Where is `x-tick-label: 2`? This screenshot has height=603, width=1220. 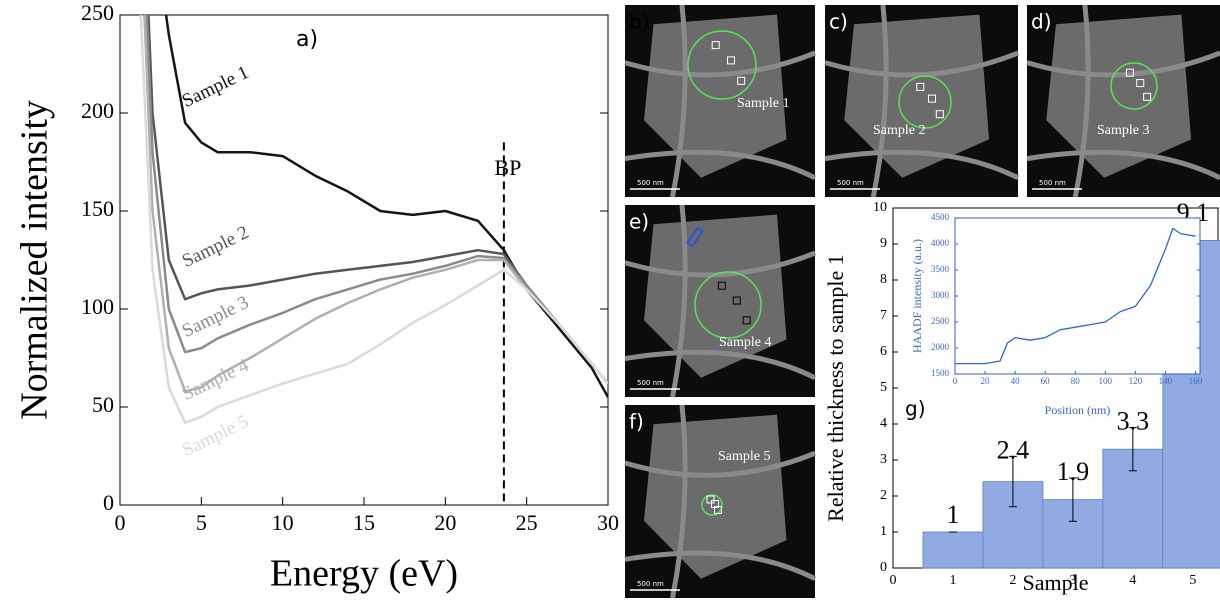 x-tick-label: 2 is located at coordinates (1012, 580).